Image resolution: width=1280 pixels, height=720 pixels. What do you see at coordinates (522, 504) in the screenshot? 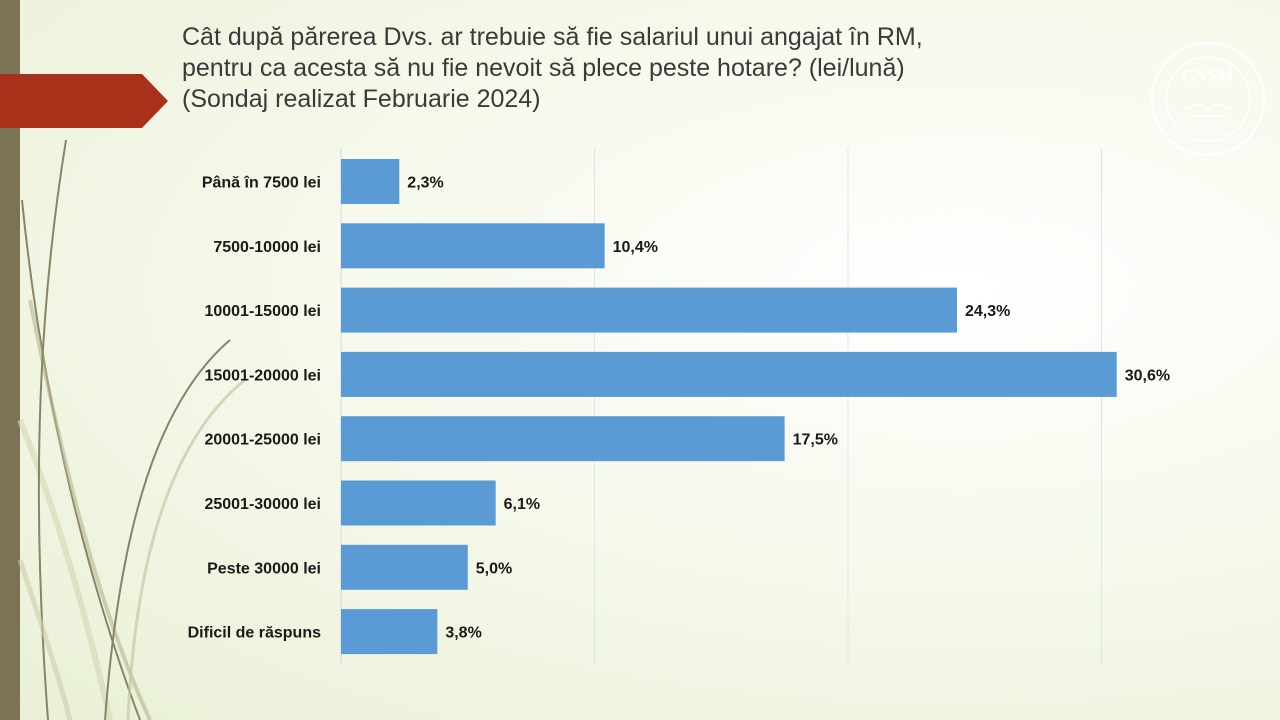
I see `data-label: 6,1%` at bounding box center [522, 504].